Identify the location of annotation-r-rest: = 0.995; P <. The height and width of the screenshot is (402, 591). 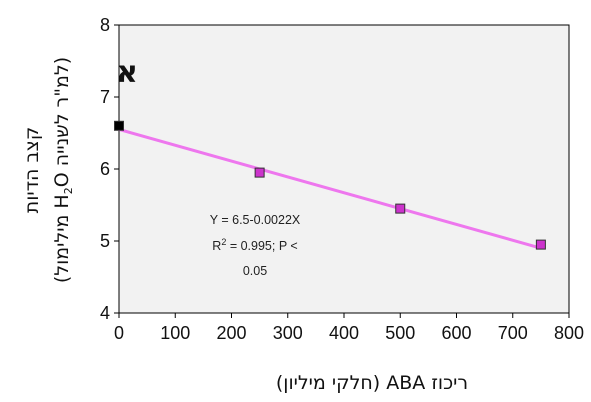
(261, 246).